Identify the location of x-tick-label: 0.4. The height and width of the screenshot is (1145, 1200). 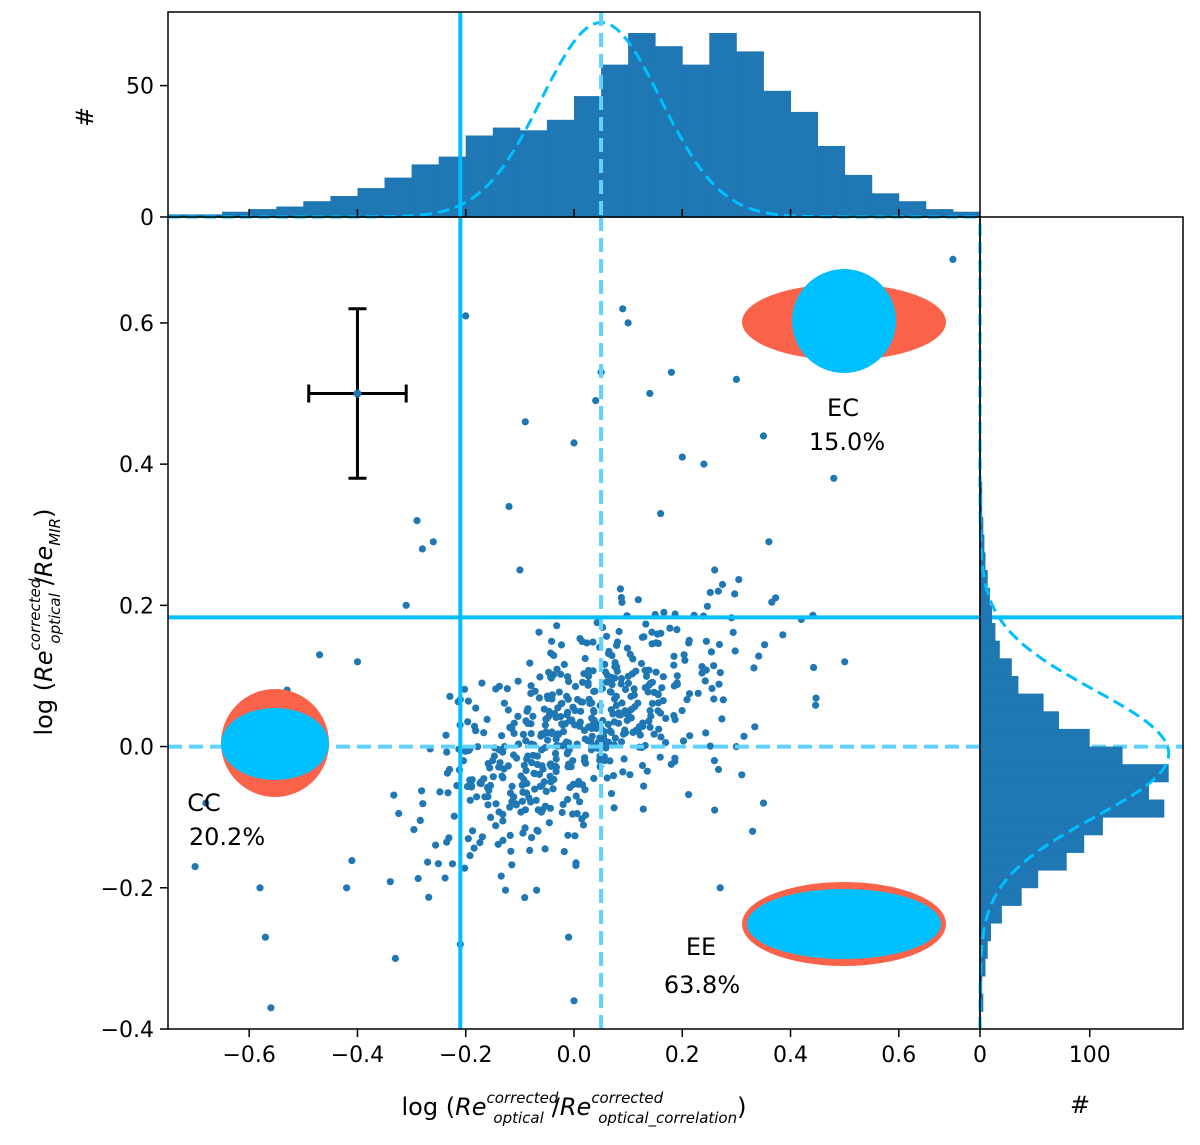
(790, 1055).